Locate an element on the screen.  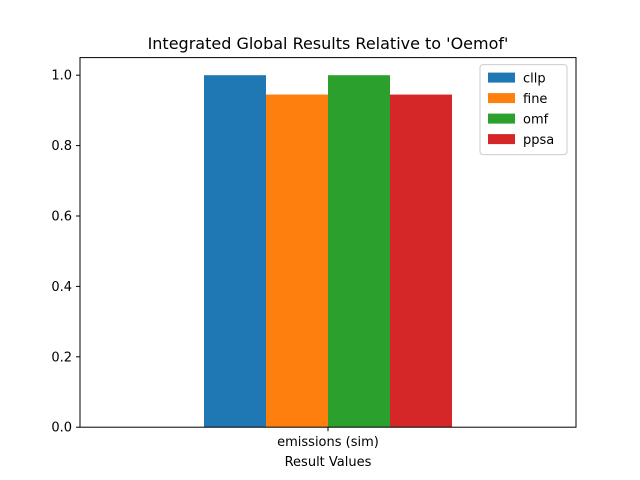
bar-cllp is located at coordinates (235, 251).